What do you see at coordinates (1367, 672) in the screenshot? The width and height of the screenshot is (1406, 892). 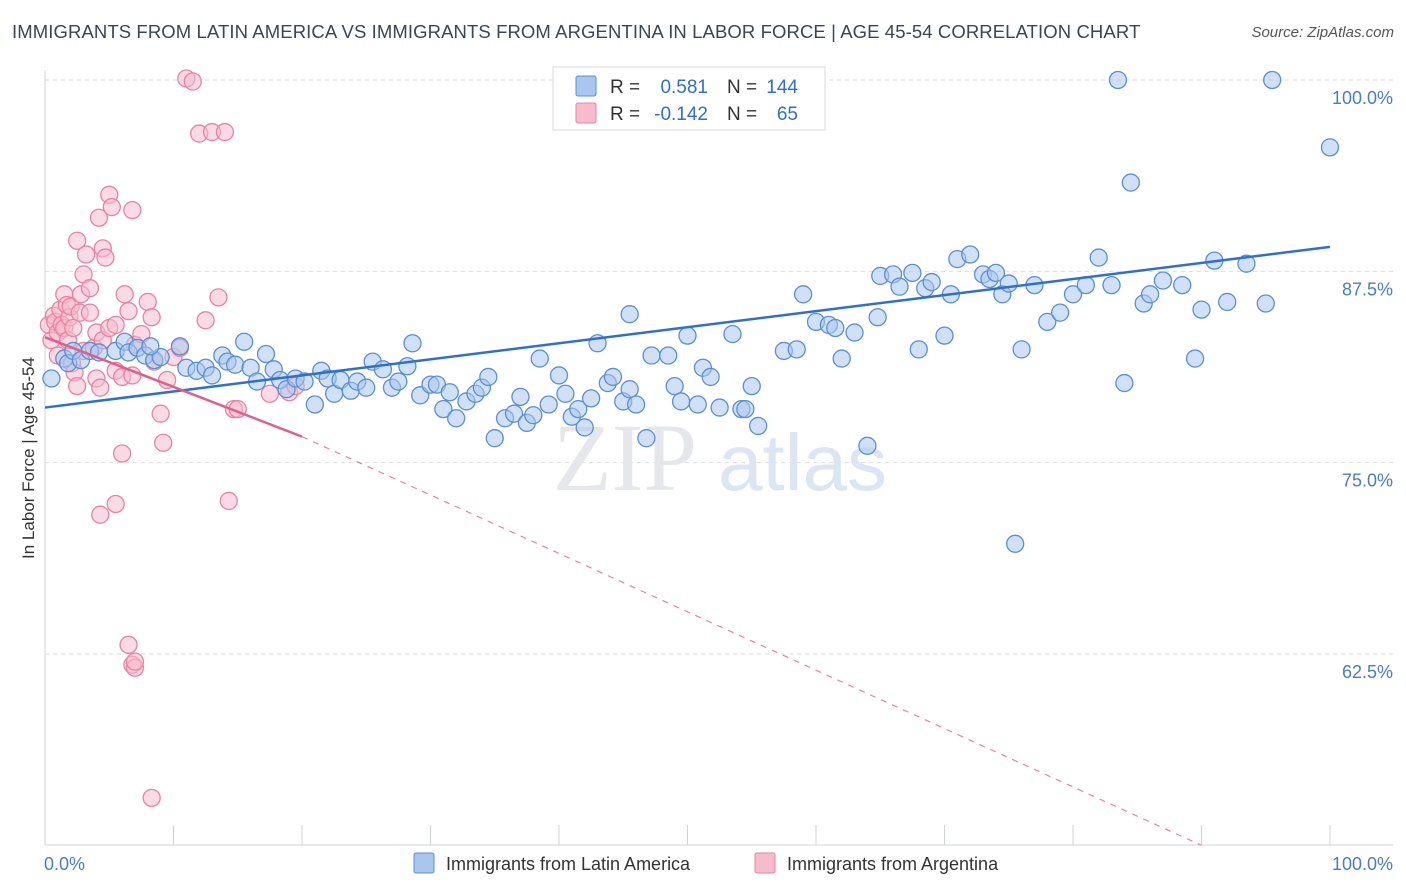 I see `y-tick-label-3: 62.5%` at bounding box center [1367, 672].